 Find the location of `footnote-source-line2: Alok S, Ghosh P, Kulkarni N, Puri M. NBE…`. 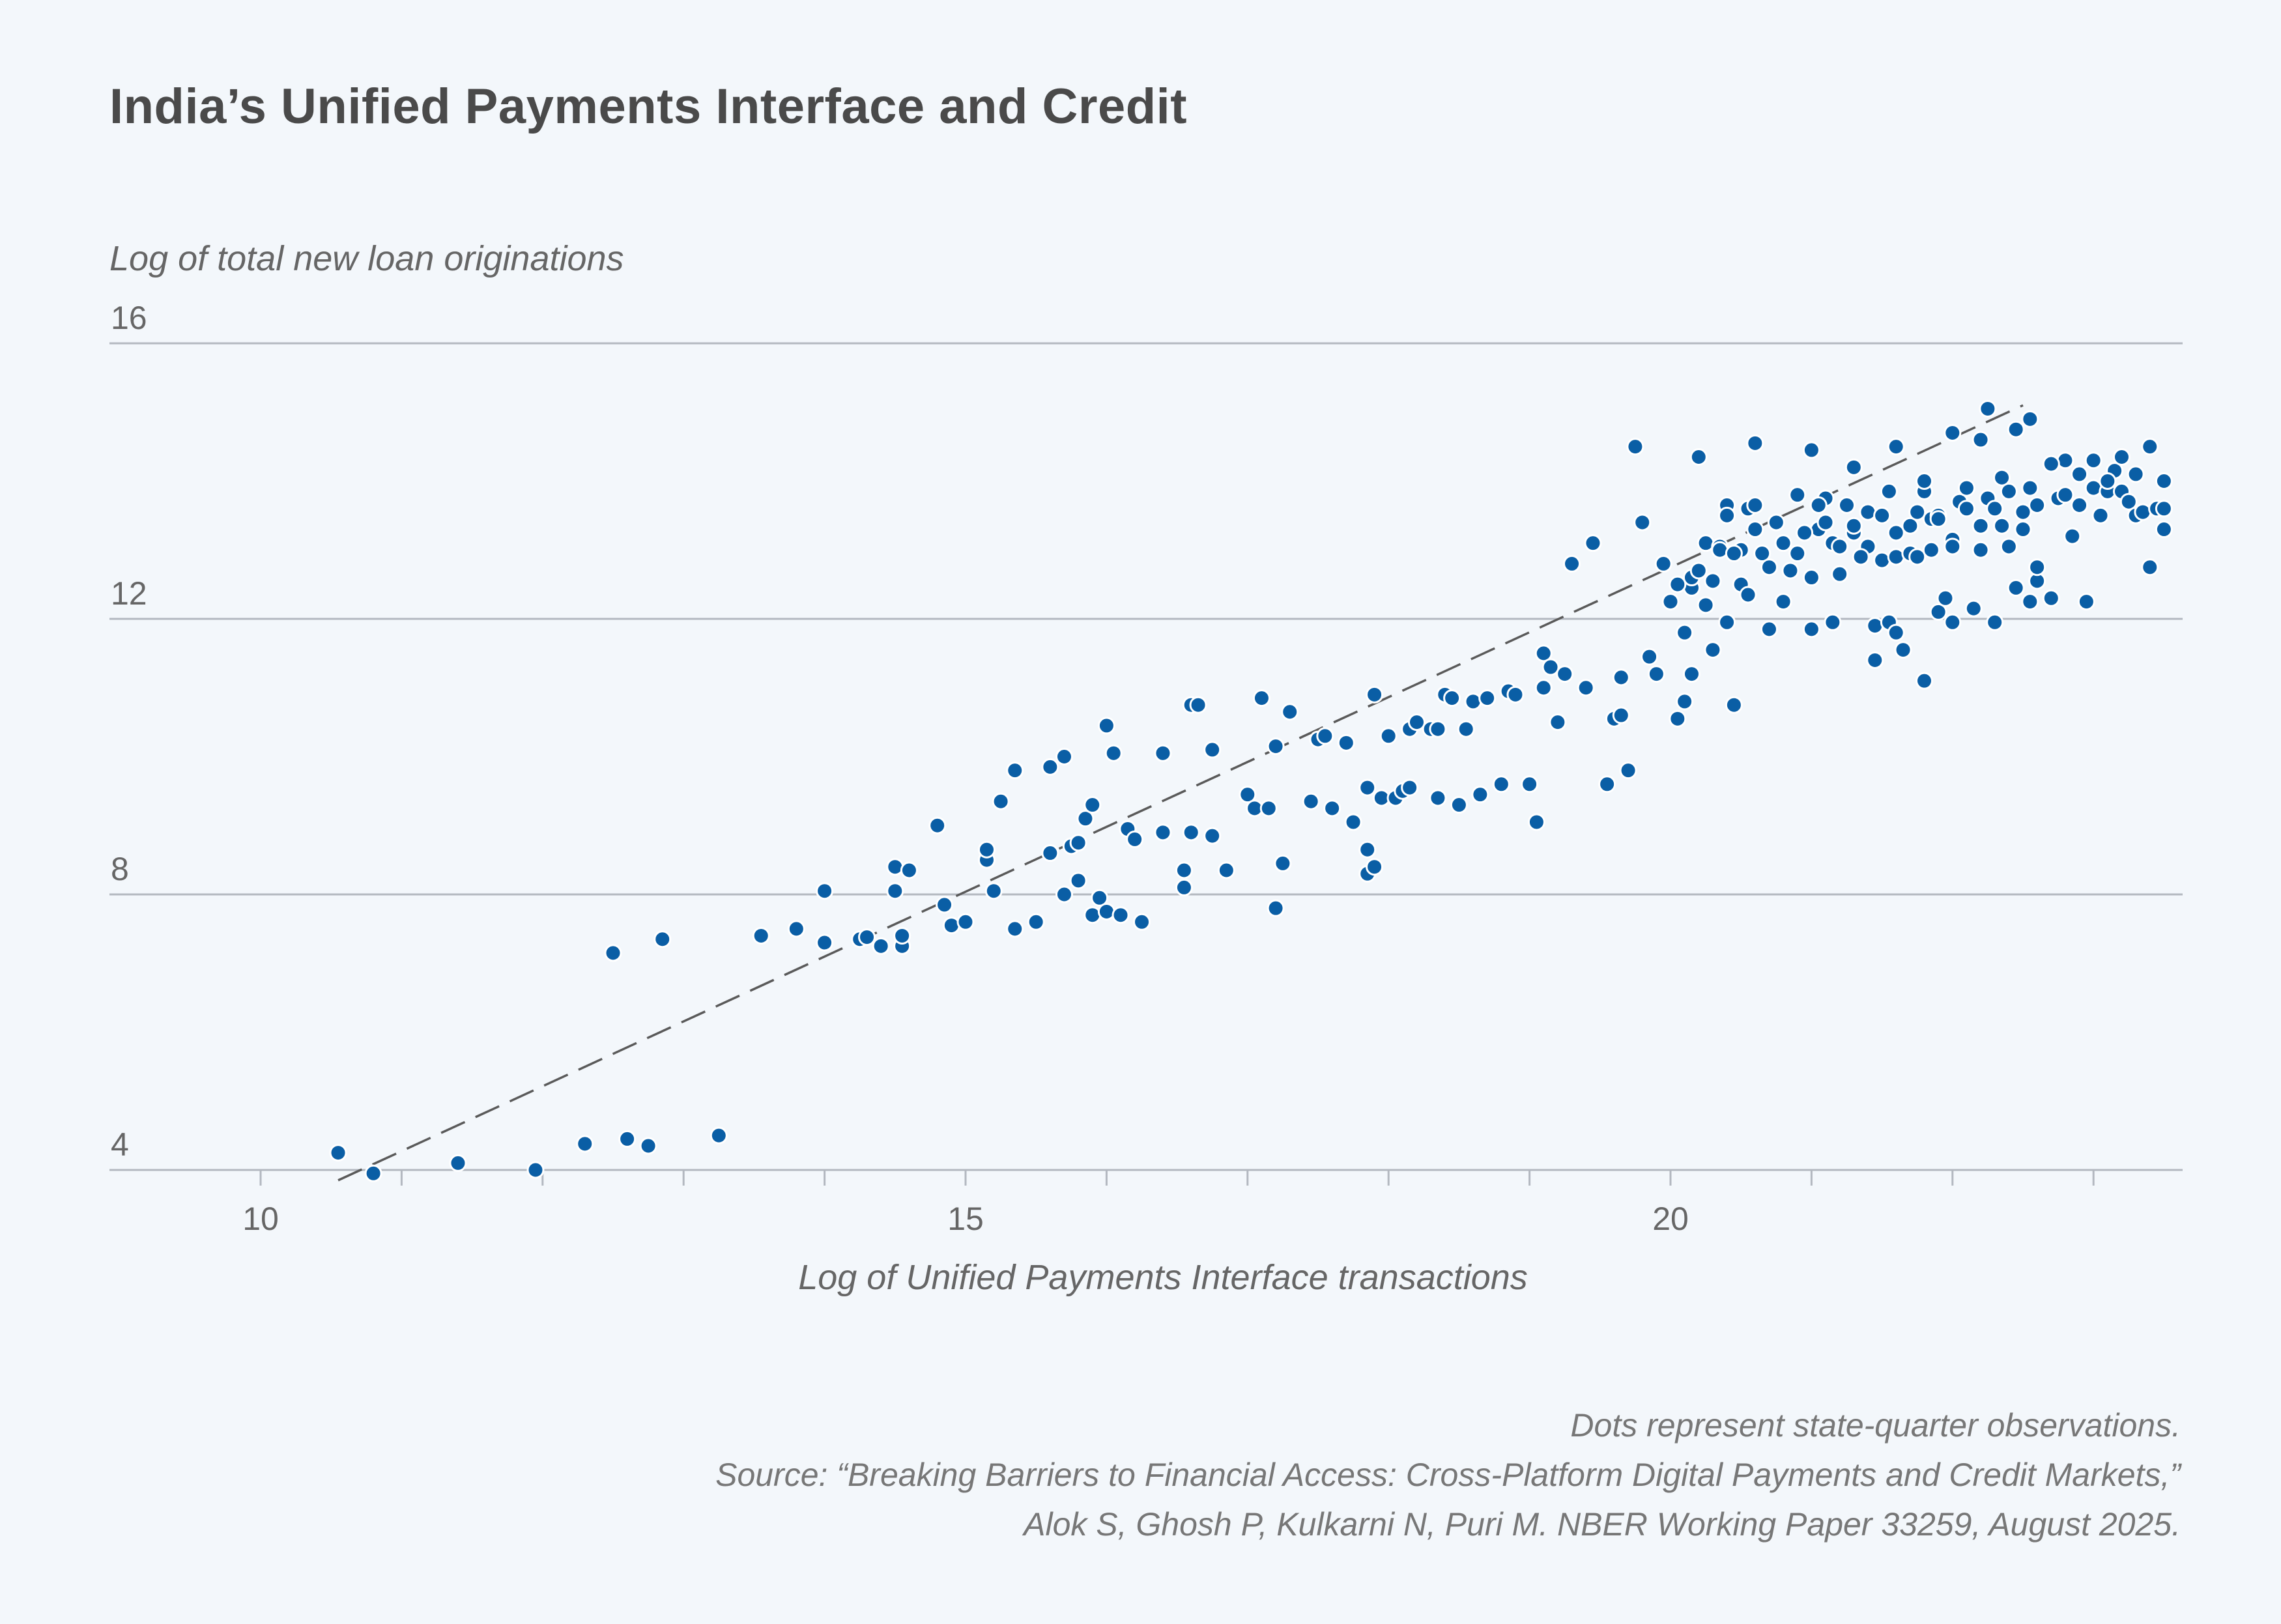

footnote-source-line2: Alok S, Ghosh P, Kulkarni N, Puri M. NBE… is located at coordinates (1602, 1524).